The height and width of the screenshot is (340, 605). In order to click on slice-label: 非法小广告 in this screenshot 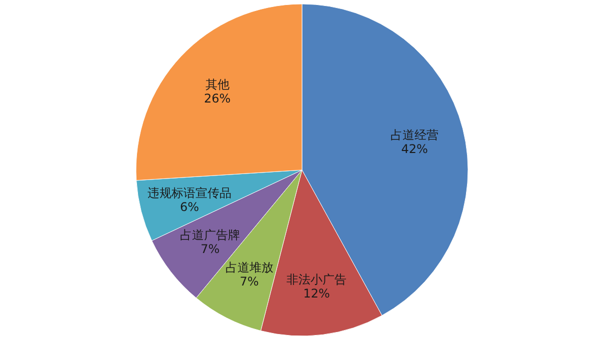, I will do `click(316, 279)`.